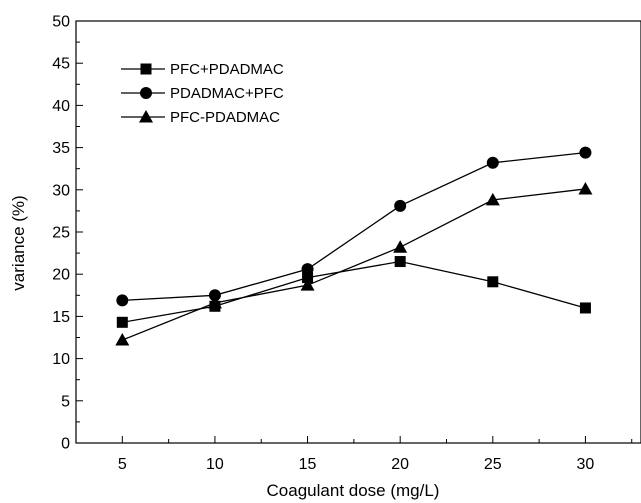 The height and width of the screenshot is (503, 641). I want to click on legend-entry: PFC+PDADMAC, so click(202, 69).